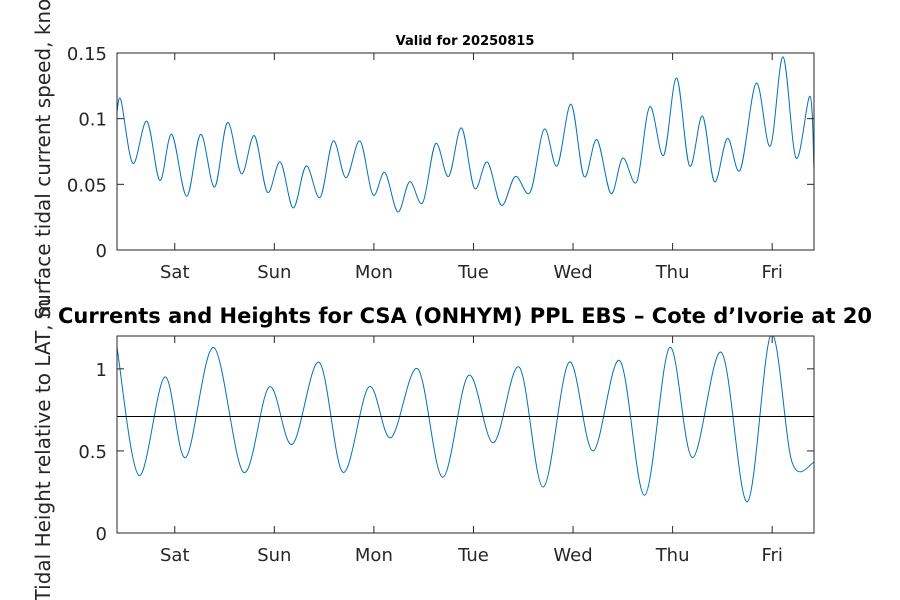  Describe the element at coordinates (87, 54) in the screenshot. I see `y-tick-label: 0.15` at that location.